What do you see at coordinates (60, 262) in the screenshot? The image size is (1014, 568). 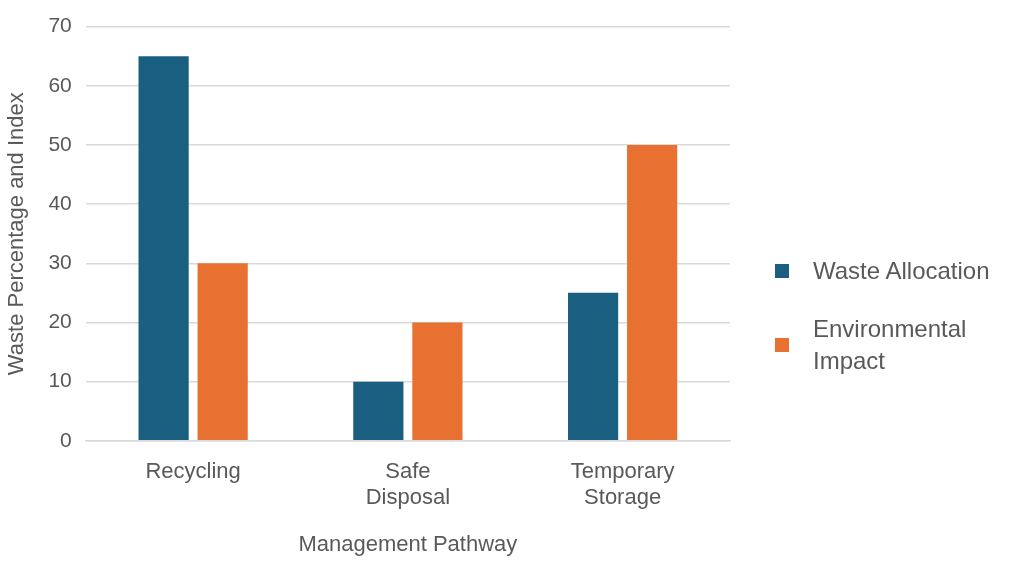 I see `y-tick-label: 30` at bounding box center [60, 262].